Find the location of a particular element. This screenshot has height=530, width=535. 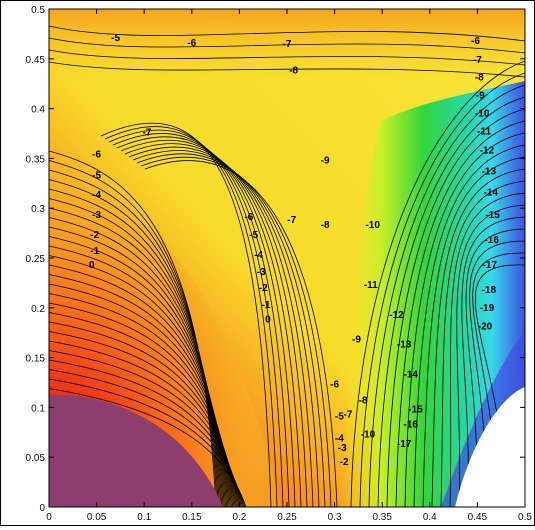

purple-region is located at coordinates (136, 450).